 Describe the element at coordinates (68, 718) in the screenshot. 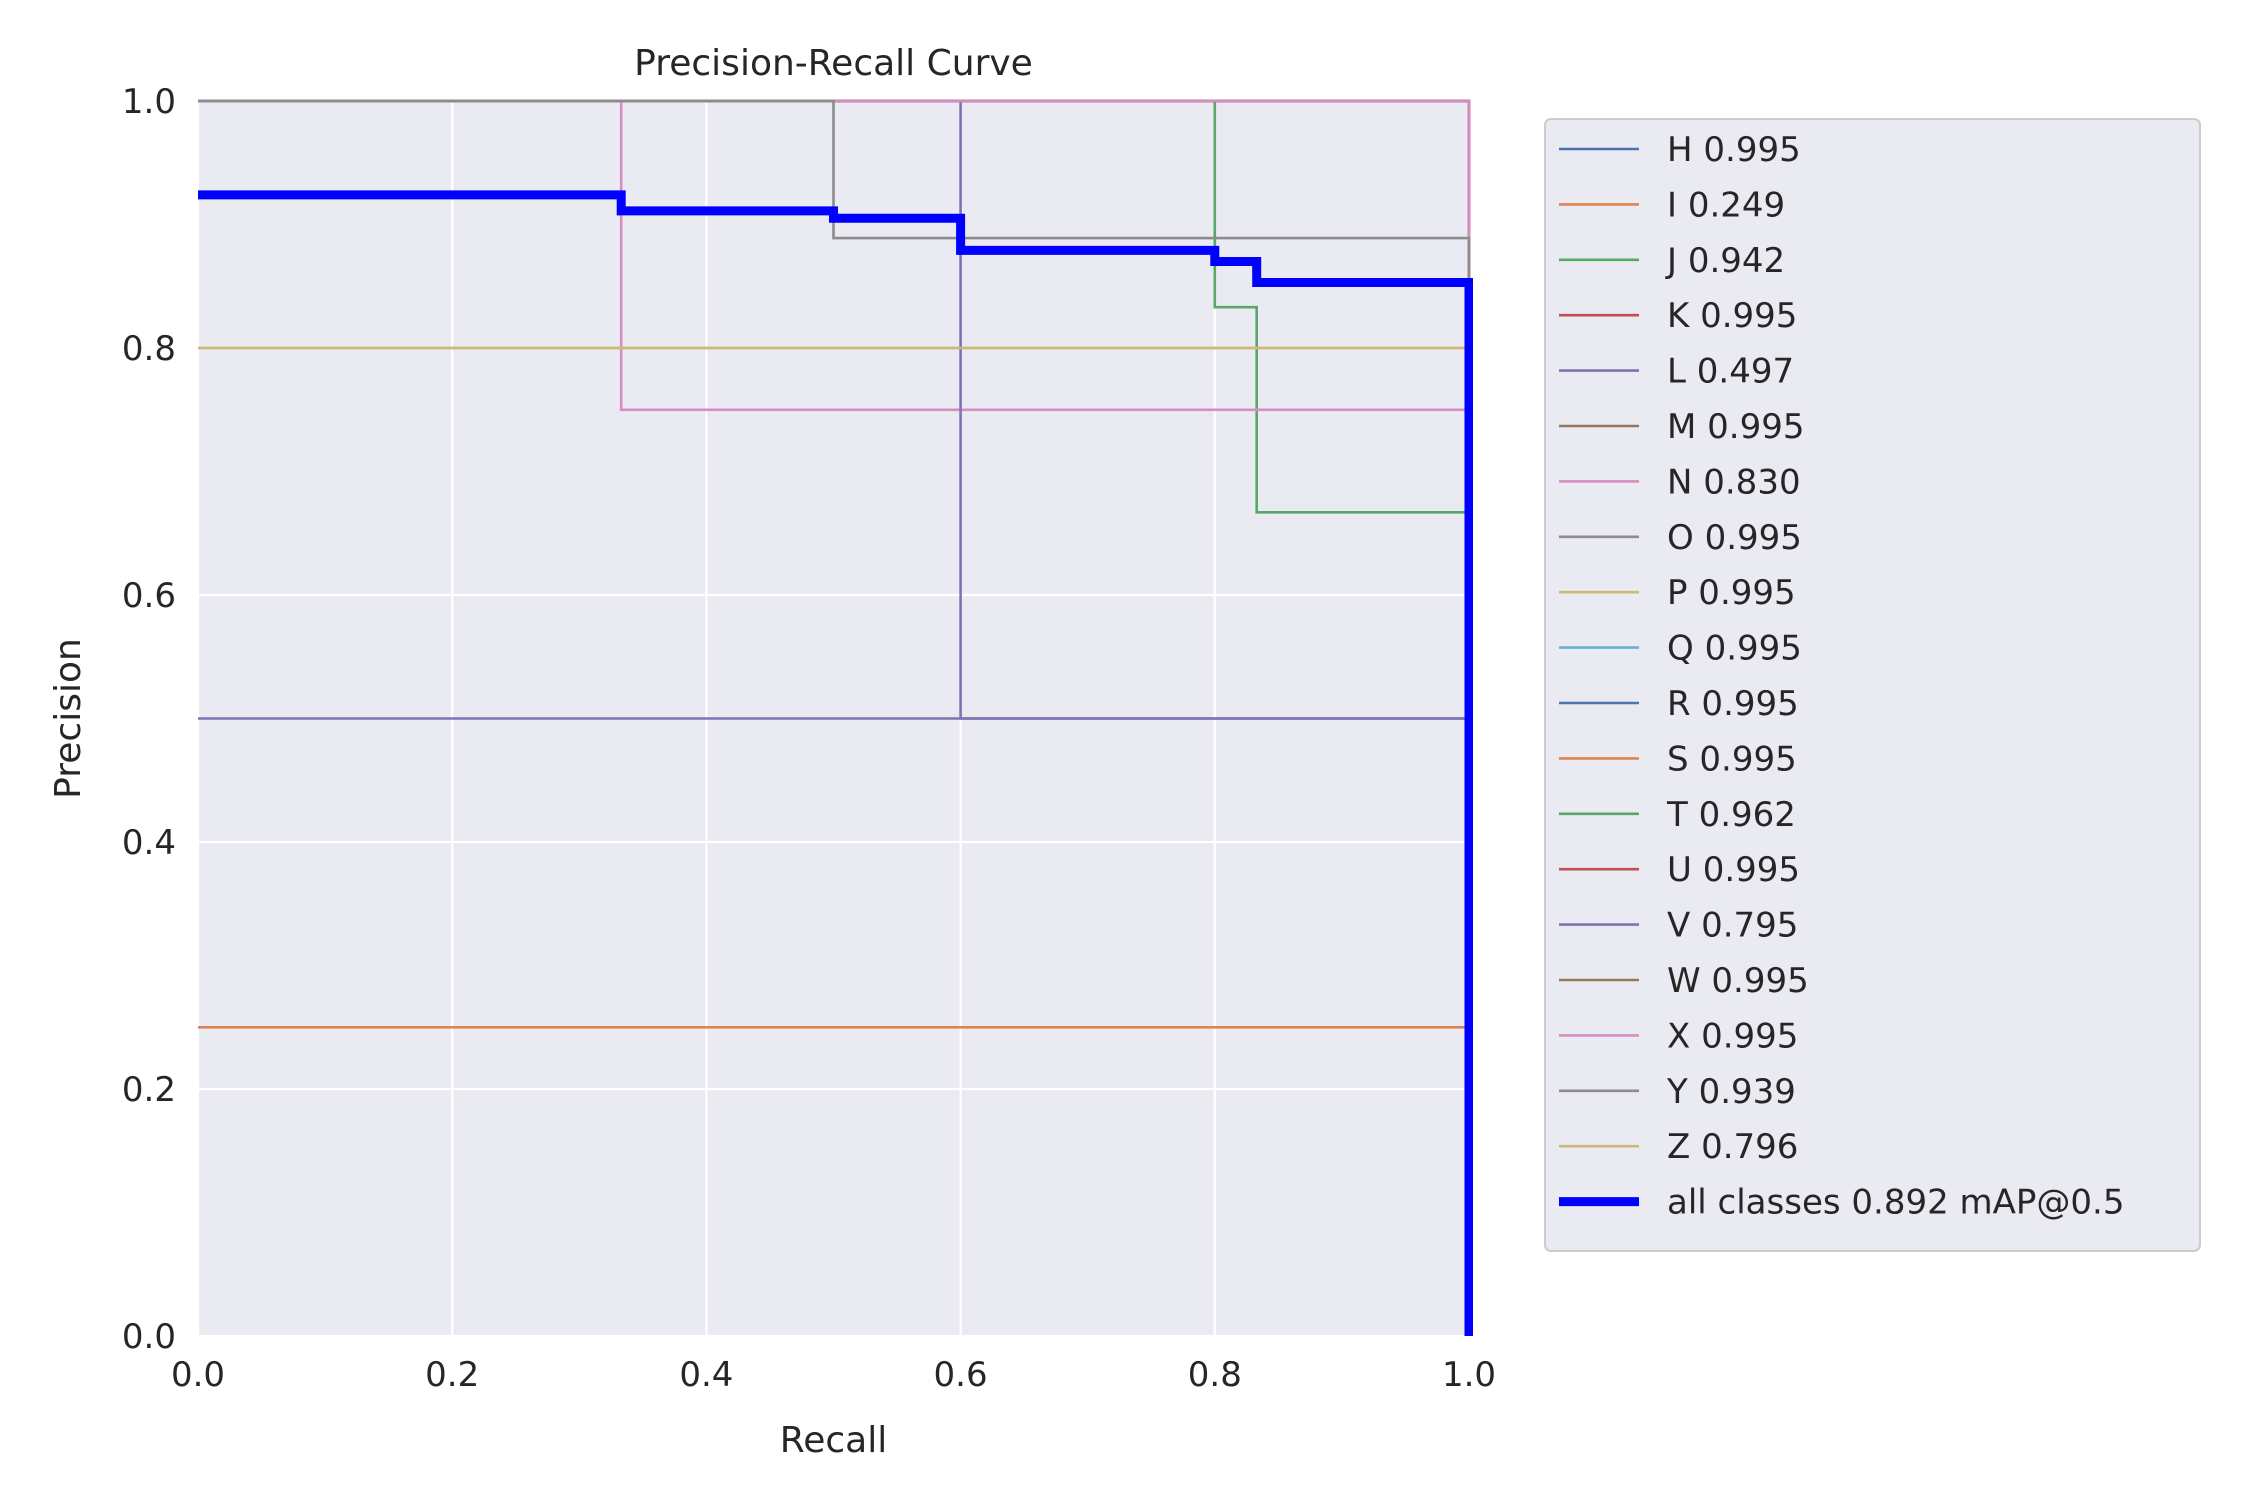

I see `y-axis-label: Precision` at that location.